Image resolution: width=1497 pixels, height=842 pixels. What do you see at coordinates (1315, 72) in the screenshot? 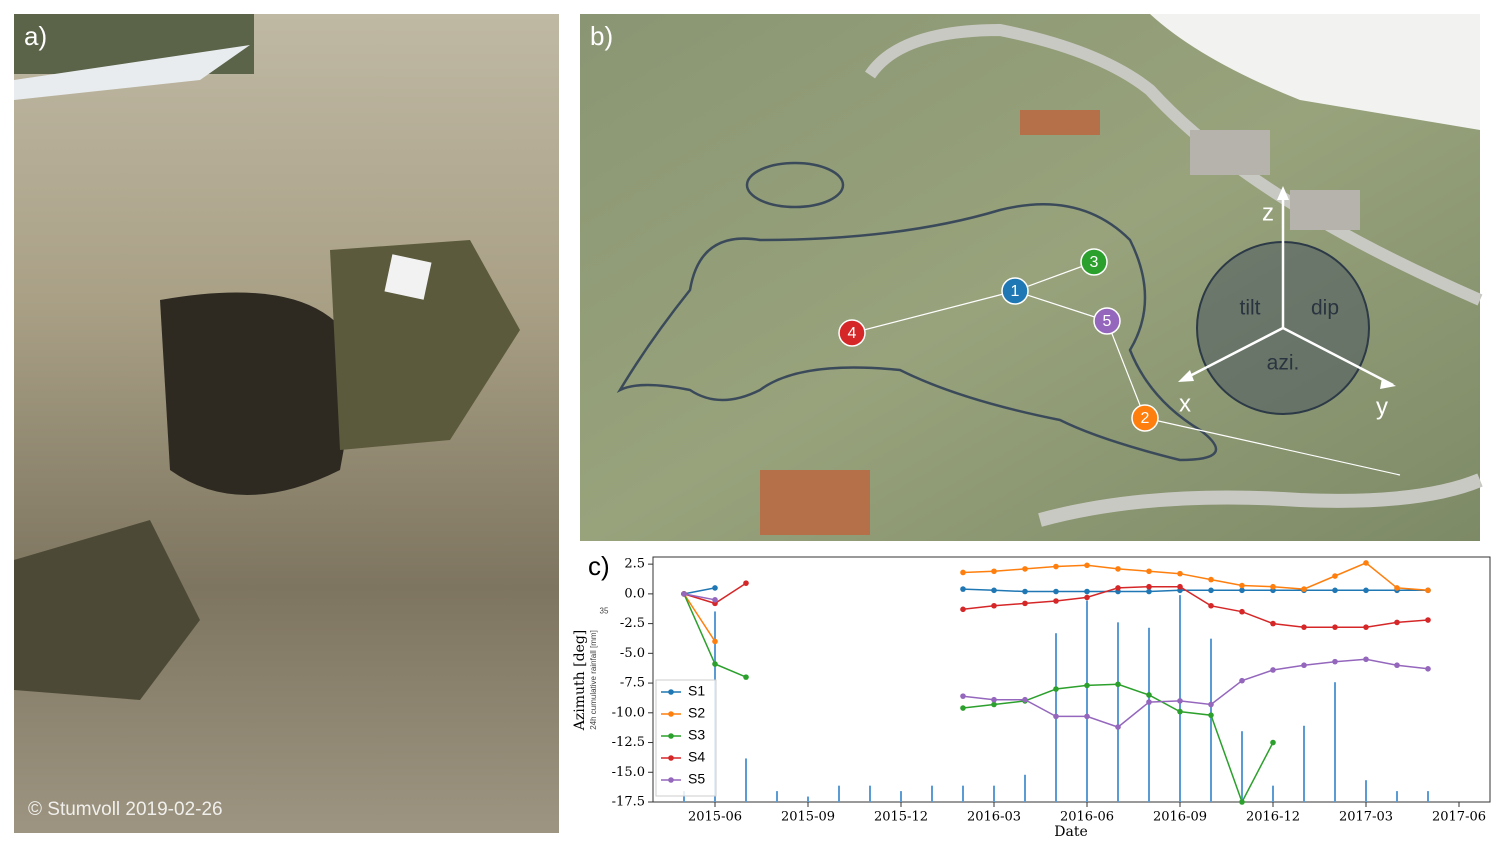
I see `map-sky` at bounding box center [1315, 72].